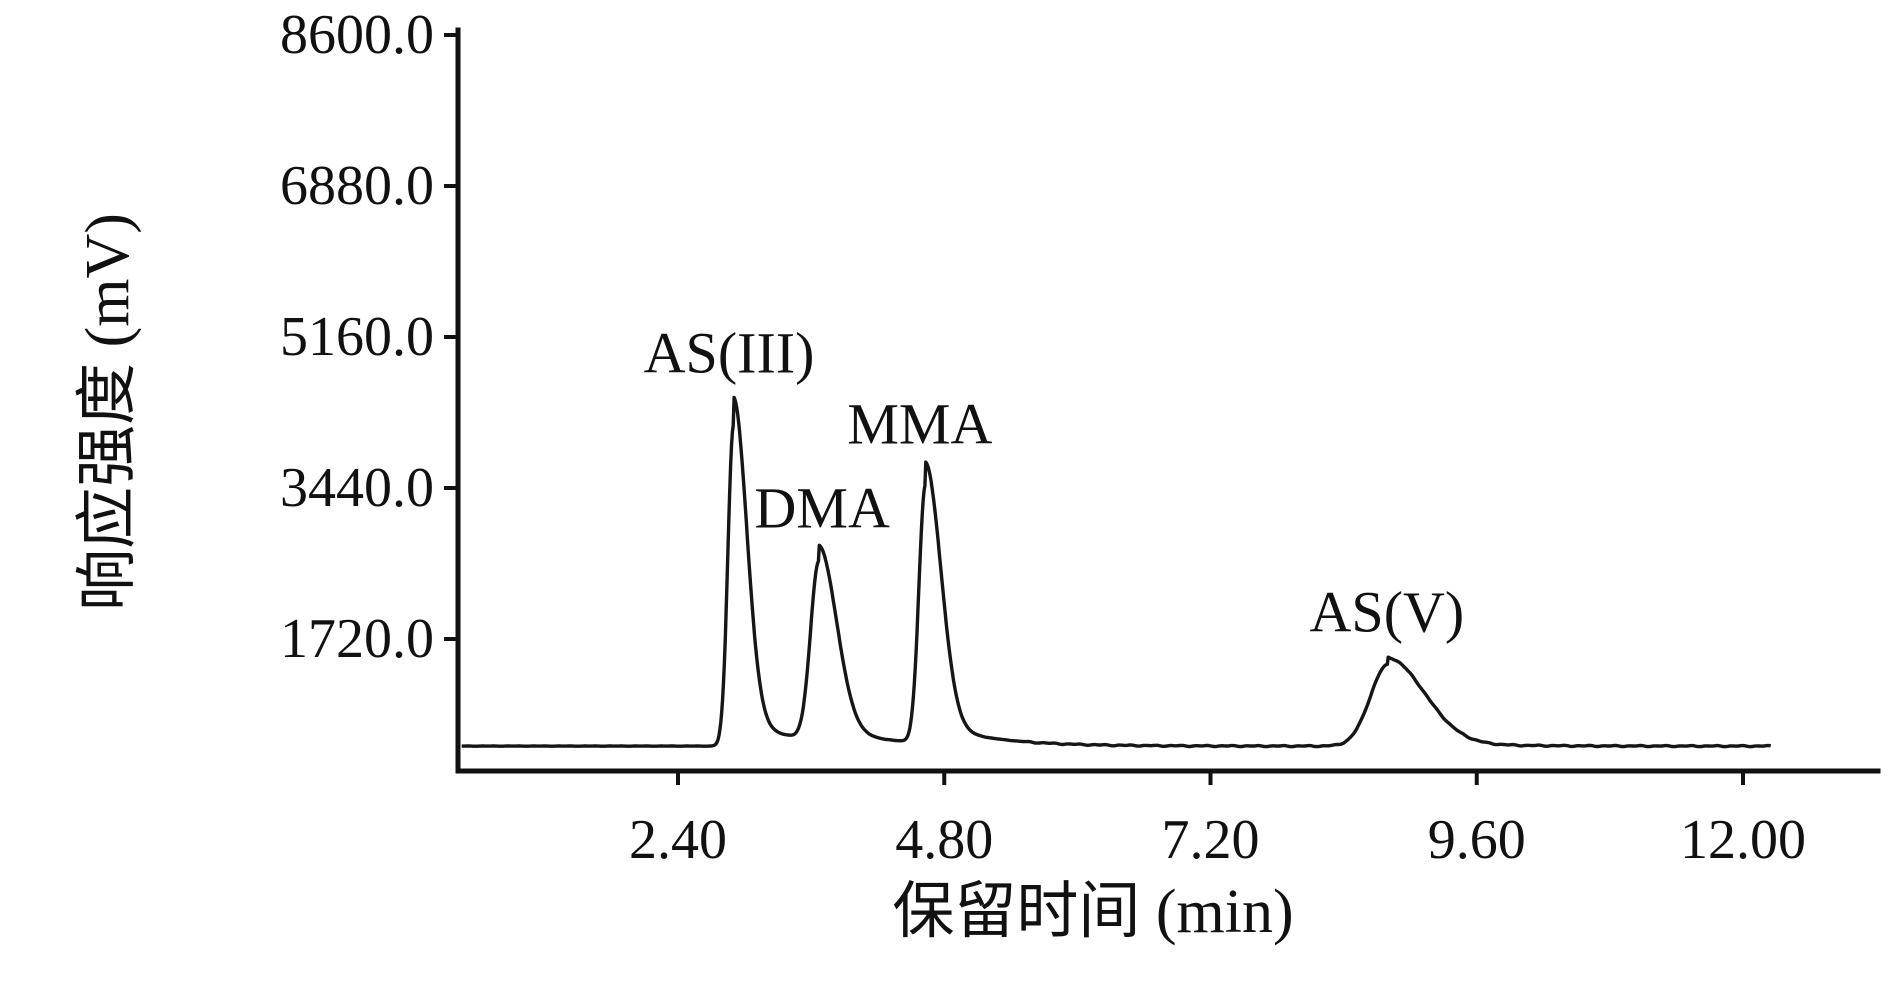 Image resolution: width=1890 pixels, height=985 pixels. What do you see at coordinates (944, 840) in the screenshot?
I see `x-tick-label: 4.80` at bounding box center [944, 840].